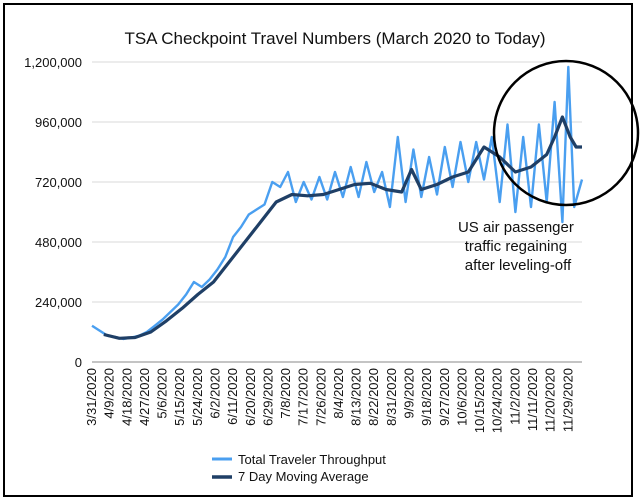 The height and width of the screenshot is (504, 640). What do you see at coordinates (303, 397) in the screenshot?
I see `x-tick-label: 7/17/2020` at bounding box center [303, 397].